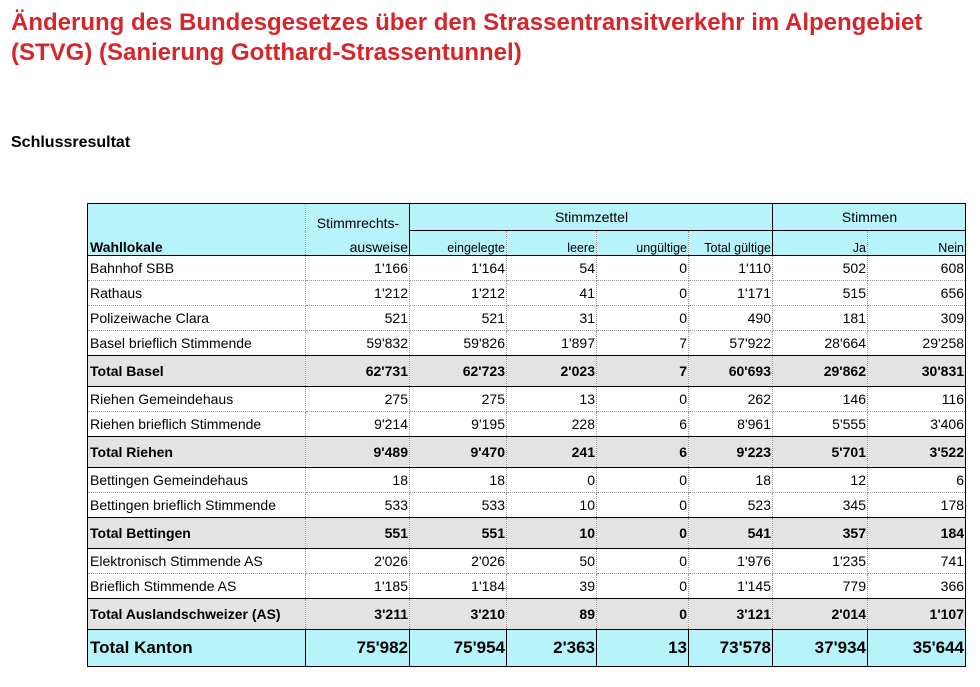 Image resolution: width=980 pixels, height=687 pixels. What do you see at coordinates (820, 533) in the screenshot?
I see `cell-ja: 357` at bounding box center [820, 533].